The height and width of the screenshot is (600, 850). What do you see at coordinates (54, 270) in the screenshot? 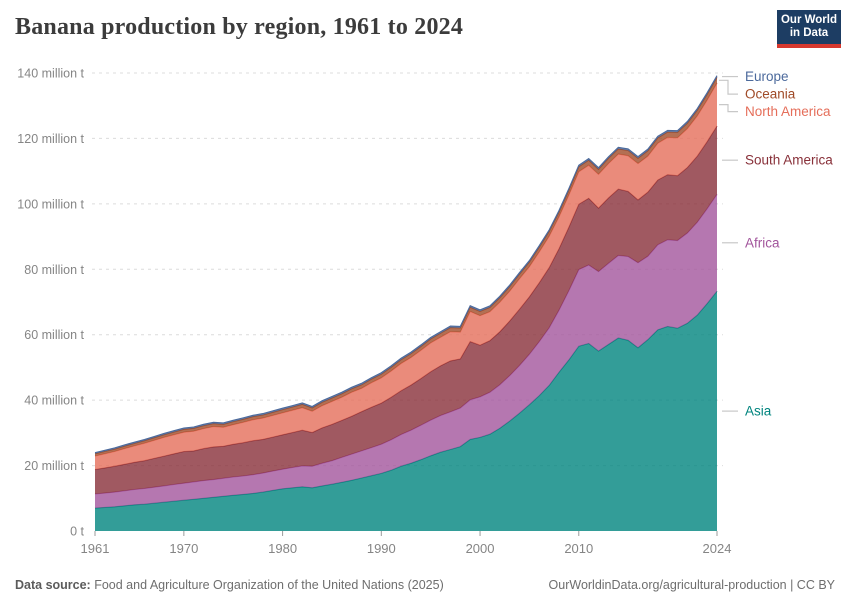
I see `y-axis-label-80: 80 million t` at bounding box center [54, 270].